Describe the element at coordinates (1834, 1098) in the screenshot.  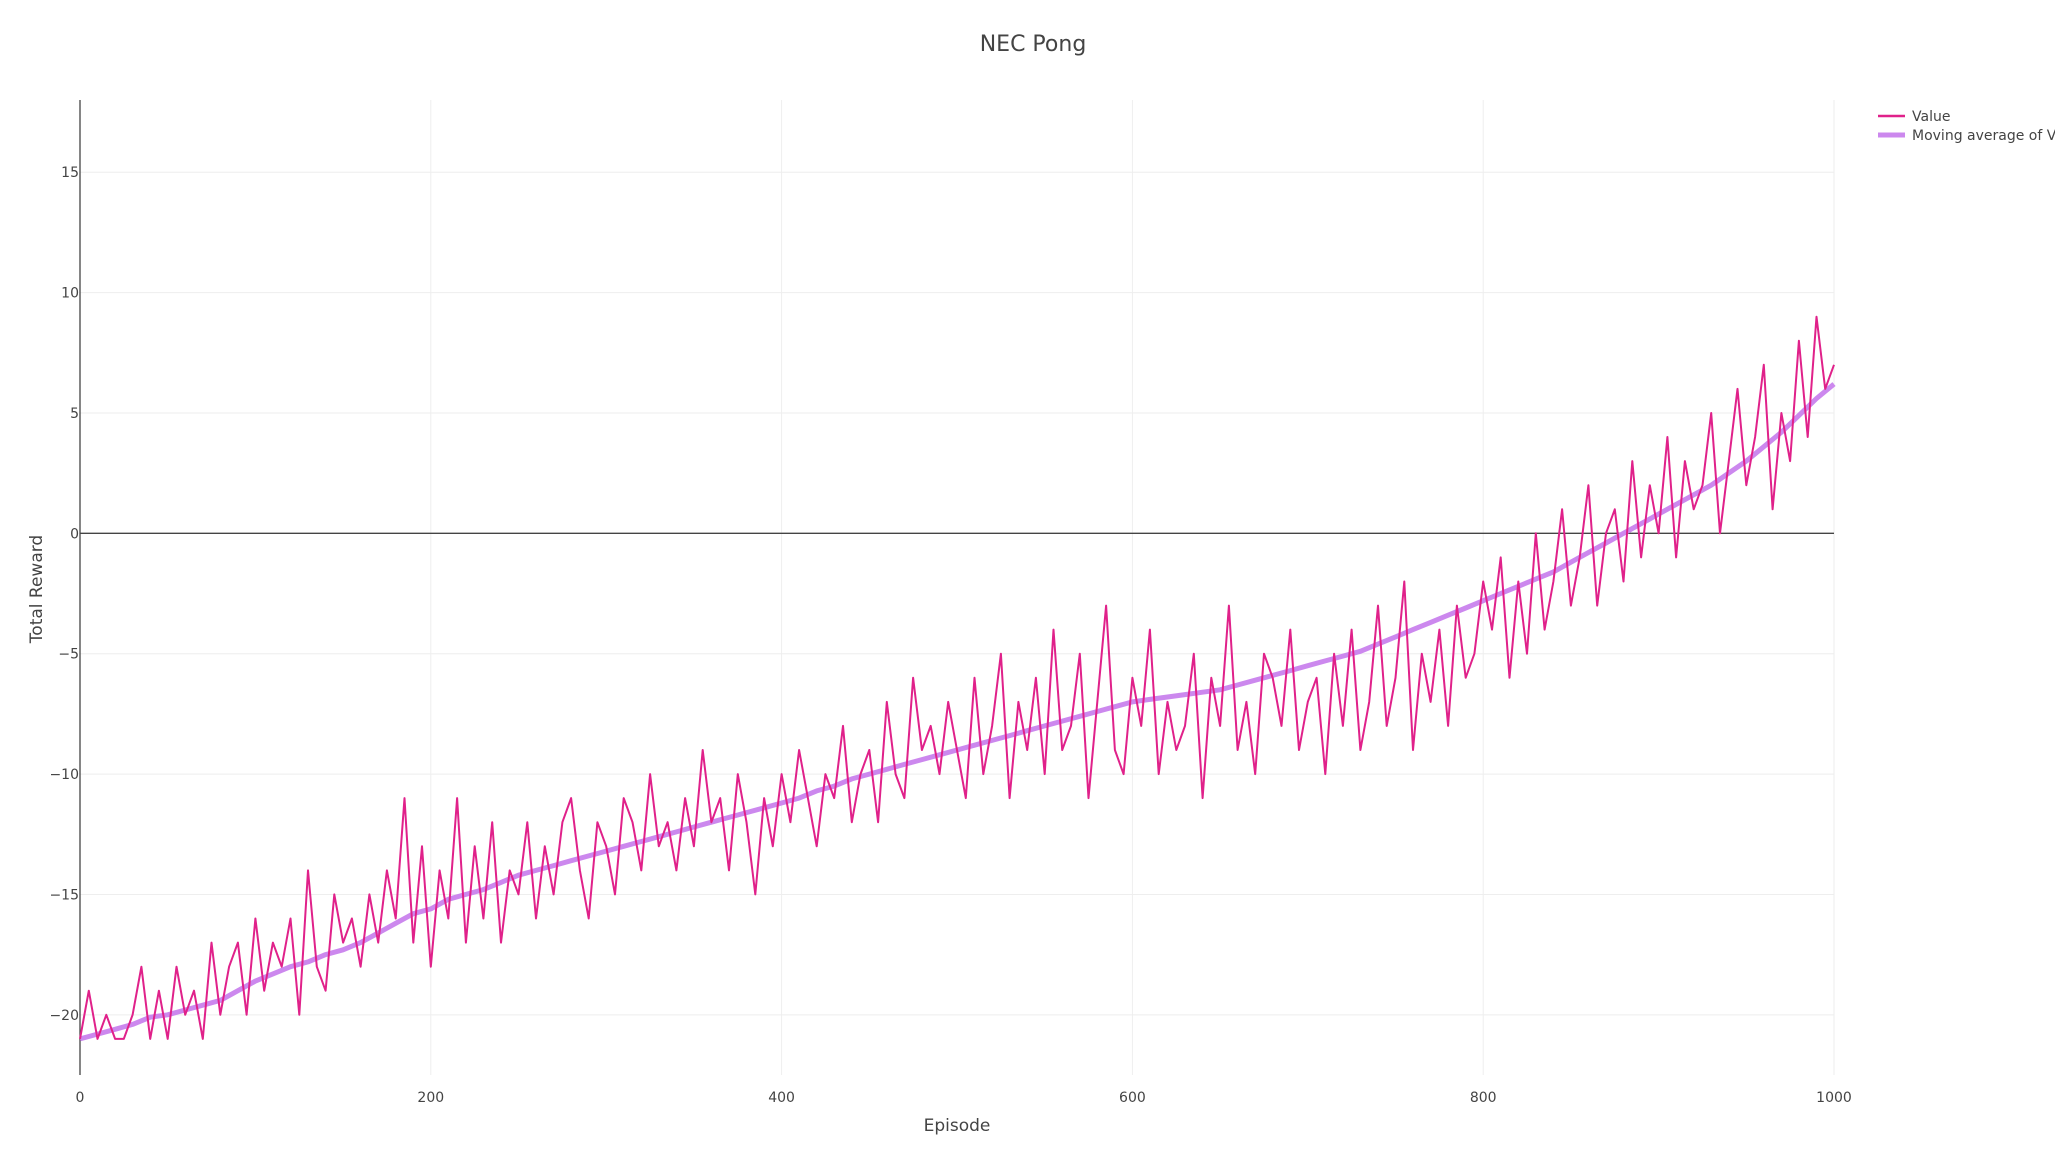
I see `x-tick-label: 1000` at that location.